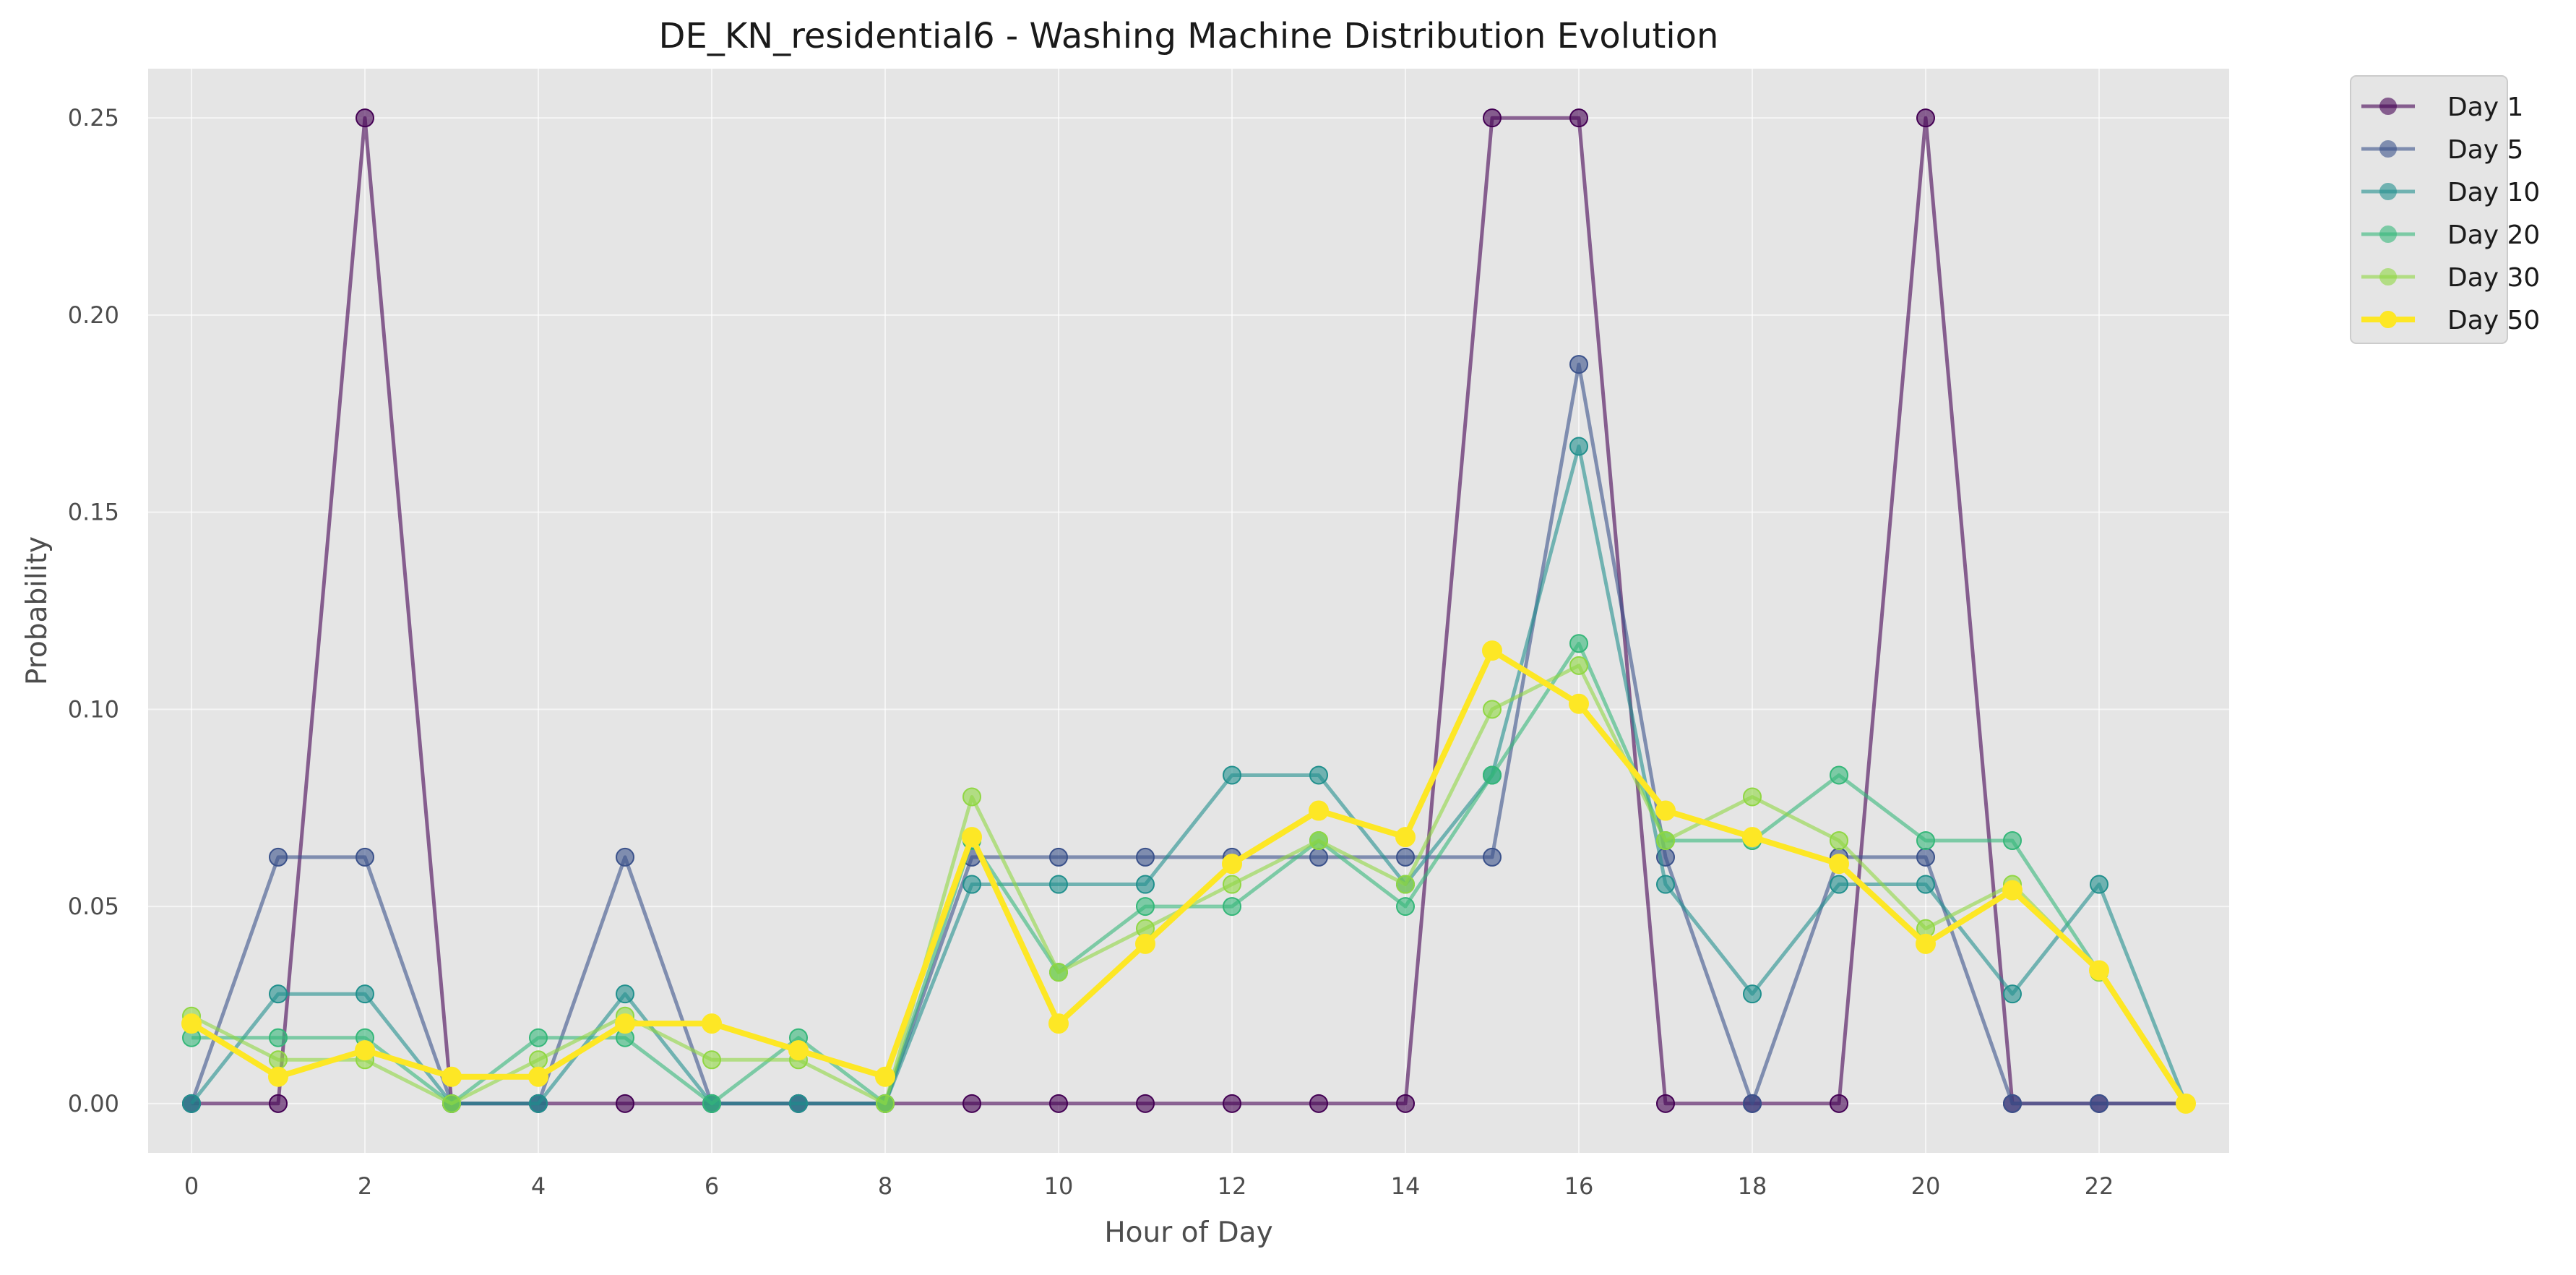 This screenshot has height=1275, width=2576. I want to click on x-tick-label: 6, so click(712, 1186).